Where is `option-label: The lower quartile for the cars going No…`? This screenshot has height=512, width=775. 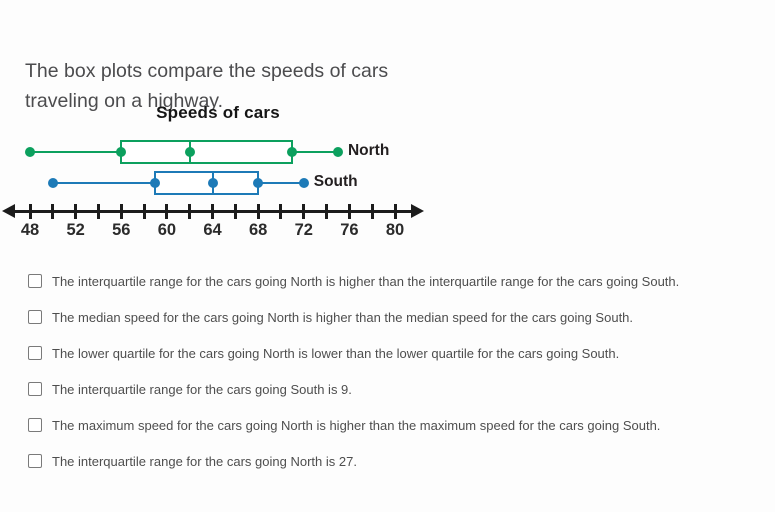
option-label: The lower quartile for the cars going No… is located at coordinates (336, 353).